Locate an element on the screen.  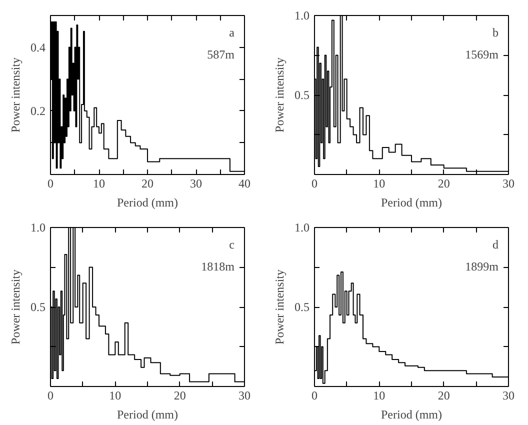
x-tick-label: 40 is located at coordinates (244, 183).